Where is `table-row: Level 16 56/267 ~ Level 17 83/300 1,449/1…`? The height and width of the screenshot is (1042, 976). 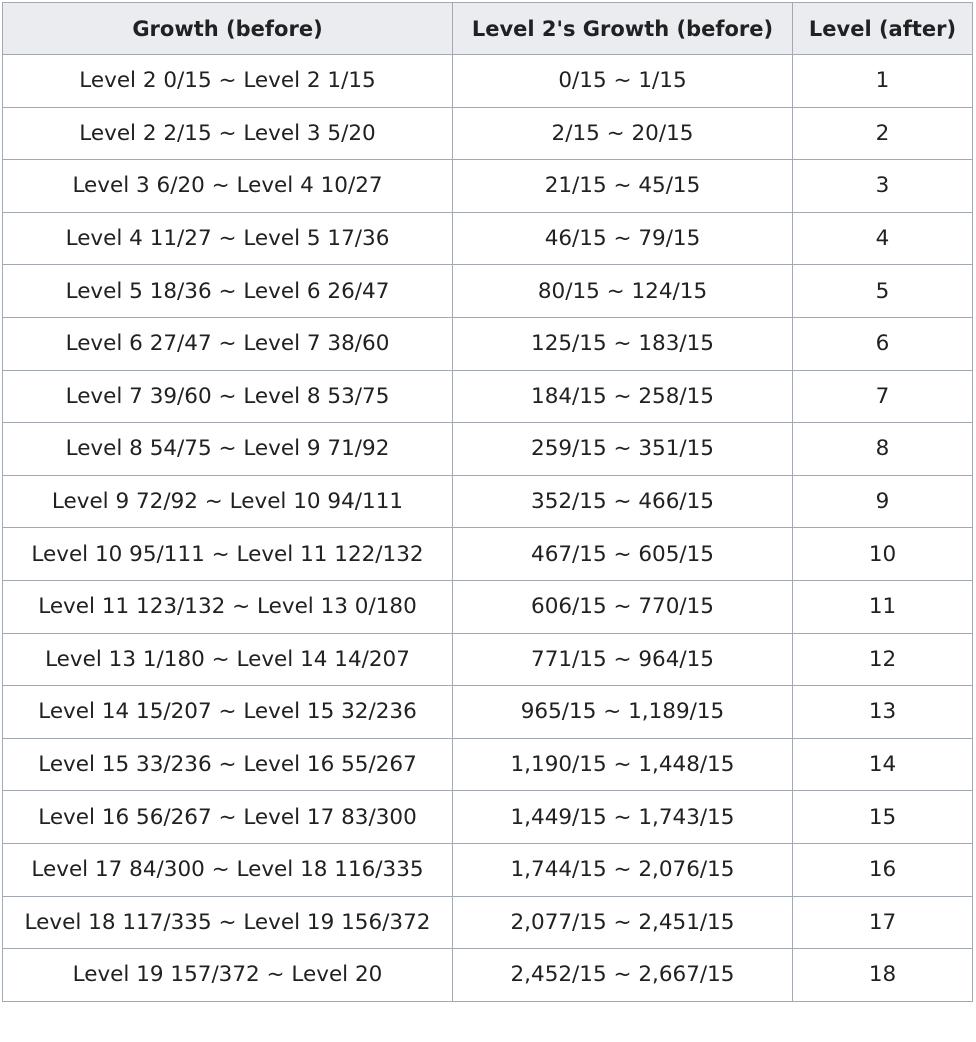
table-row: Level 16 56/267 ~ Level 17 83/300 1,449/1… is located at coordinates (487, 817).